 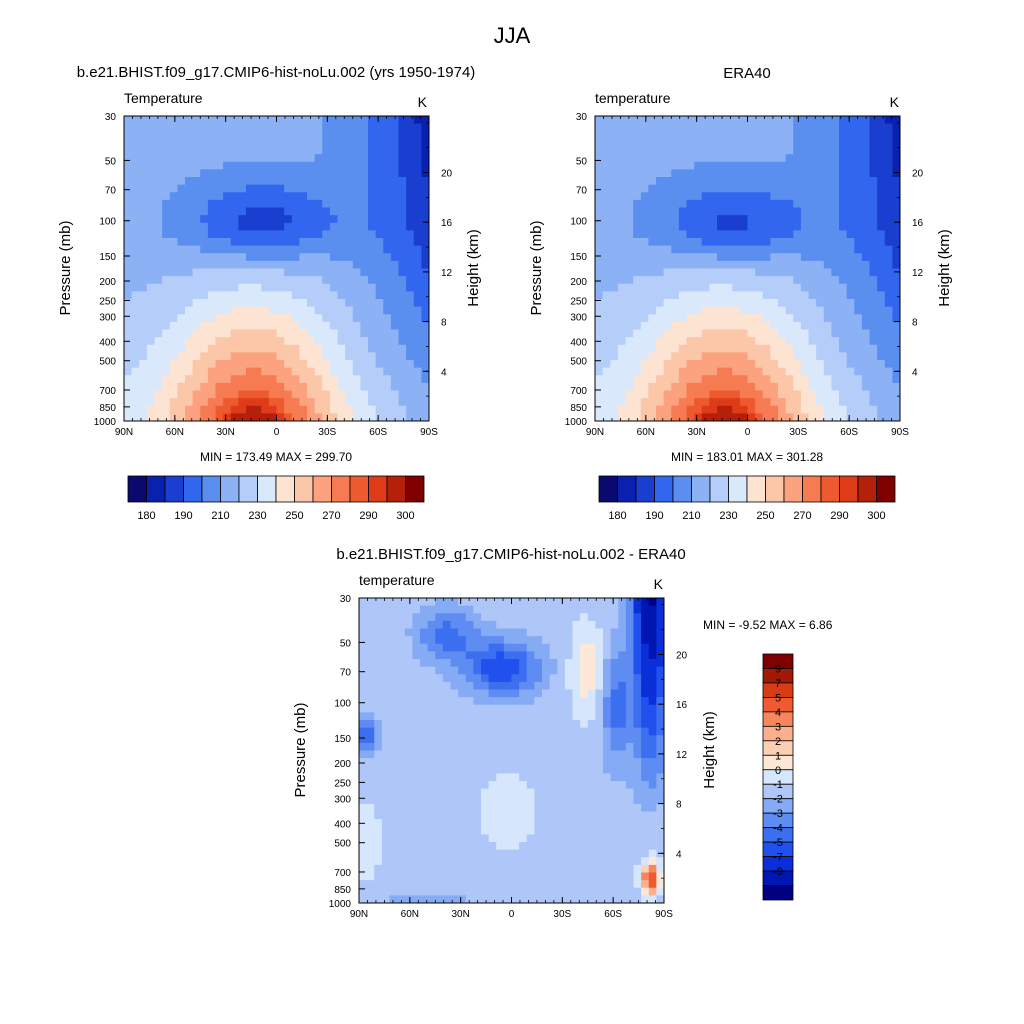 What do you see at coordinates (107, 317) in the screenshot?
I see `y-tick-label: 300` at bounding box center [107, 317].